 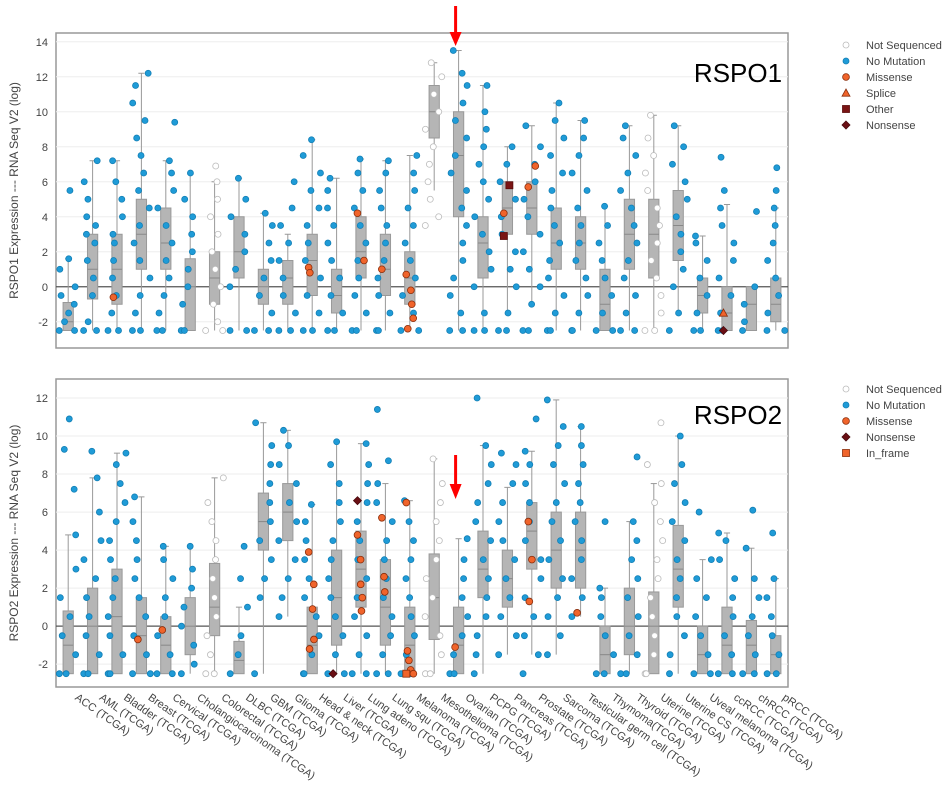 What do you see at coordinates (14, 190) in the screenshot?
I see `y-axis-label: RSPO1 Expression --- RNA Seq V2 (log)` at bounding box center [14, 190].